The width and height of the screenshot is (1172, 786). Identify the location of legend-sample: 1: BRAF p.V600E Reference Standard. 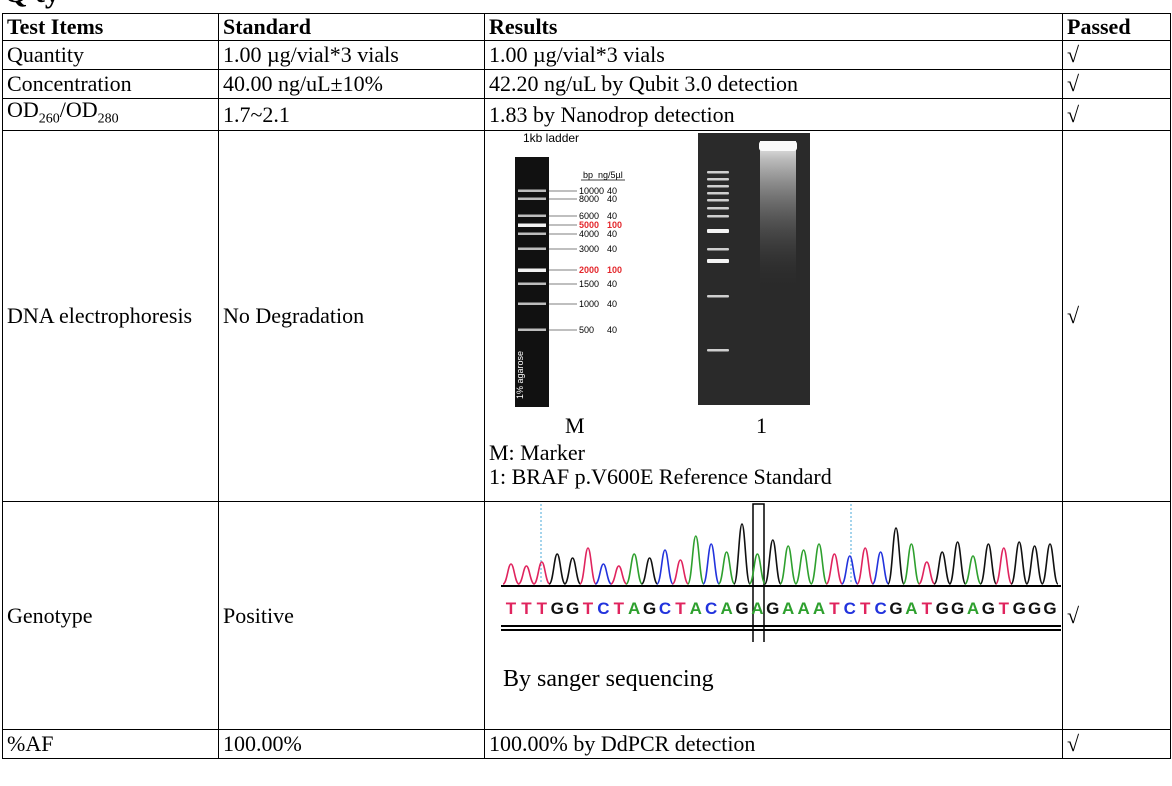
(660, 477).